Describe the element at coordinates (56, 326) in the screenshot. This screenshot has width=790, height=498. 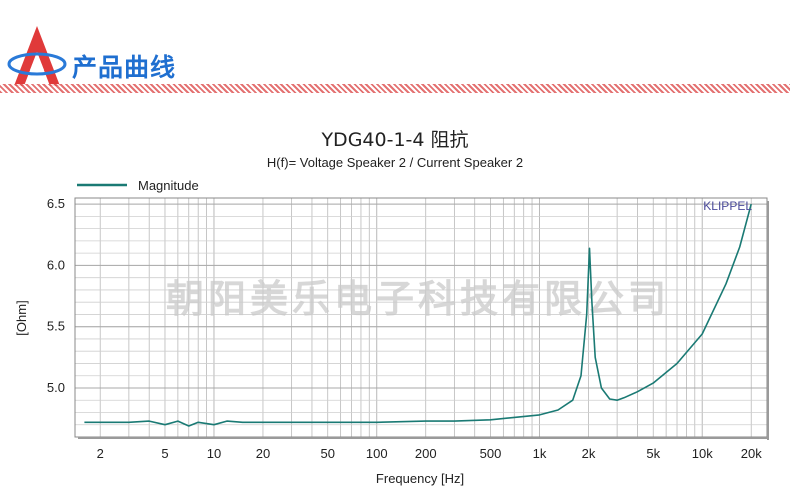
I see `y-tick-label: 5.5` at that location.